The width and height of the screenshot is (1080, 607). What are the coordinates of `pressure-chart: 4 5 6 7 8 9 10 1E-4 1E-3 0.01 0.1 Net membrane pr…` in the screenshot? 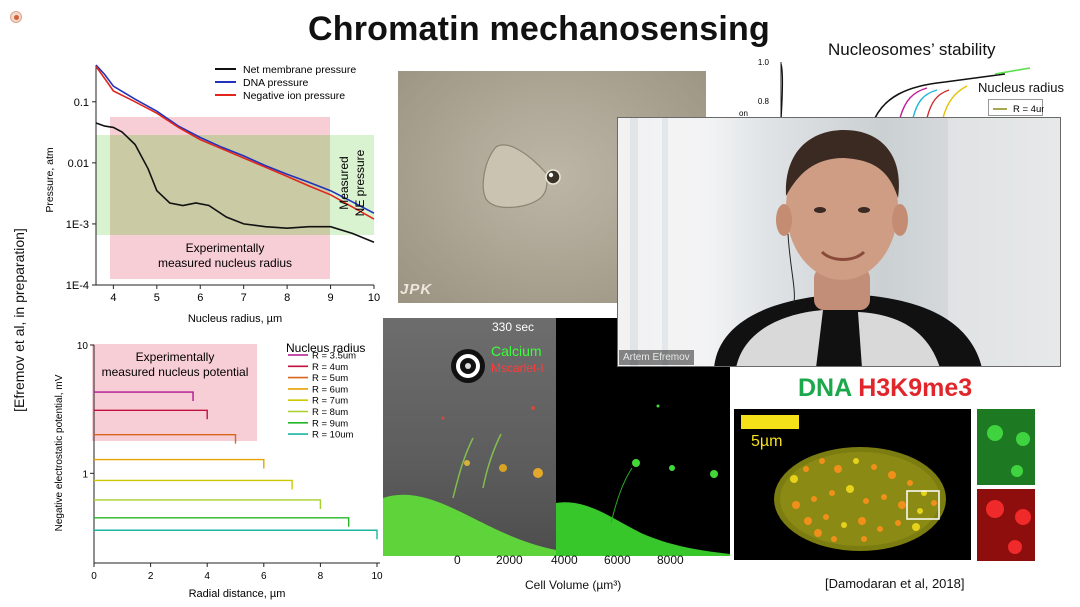 It's located at (212, 194).